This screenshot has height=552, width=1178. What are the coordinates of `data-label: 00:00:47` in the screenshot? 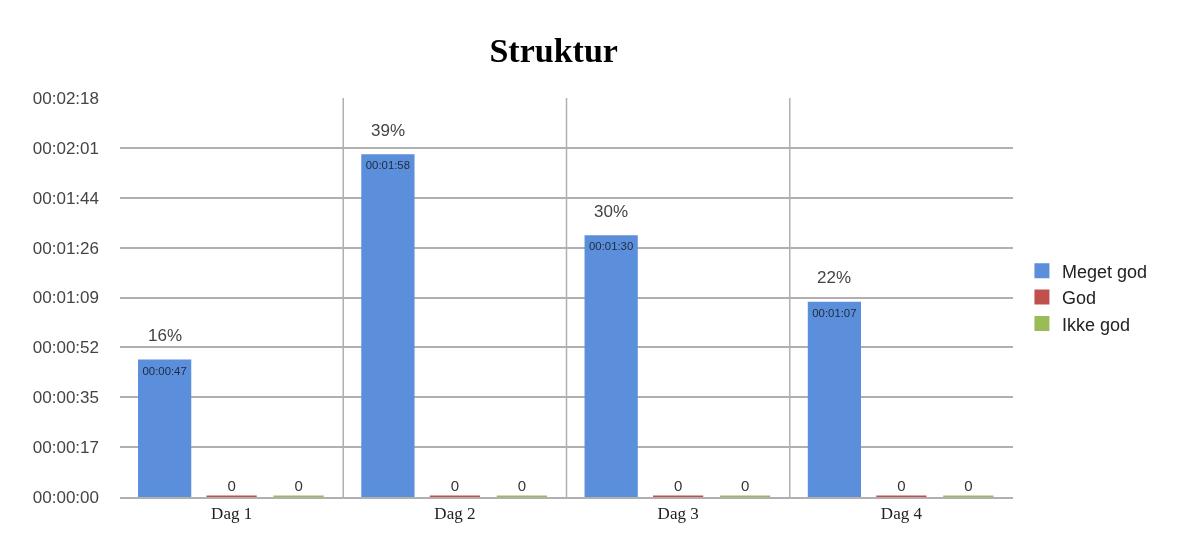 It's located at (164, 370).